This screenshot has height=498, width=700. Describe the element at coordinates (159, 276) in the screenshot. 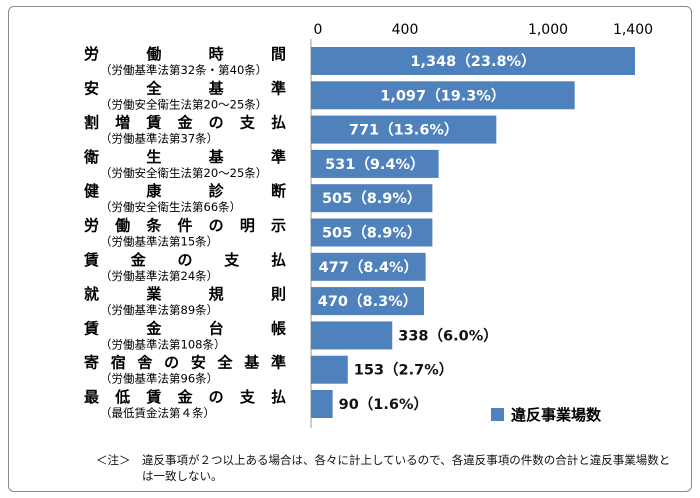

I see `category-sublabel: （労働基準法第24条）` at that location.